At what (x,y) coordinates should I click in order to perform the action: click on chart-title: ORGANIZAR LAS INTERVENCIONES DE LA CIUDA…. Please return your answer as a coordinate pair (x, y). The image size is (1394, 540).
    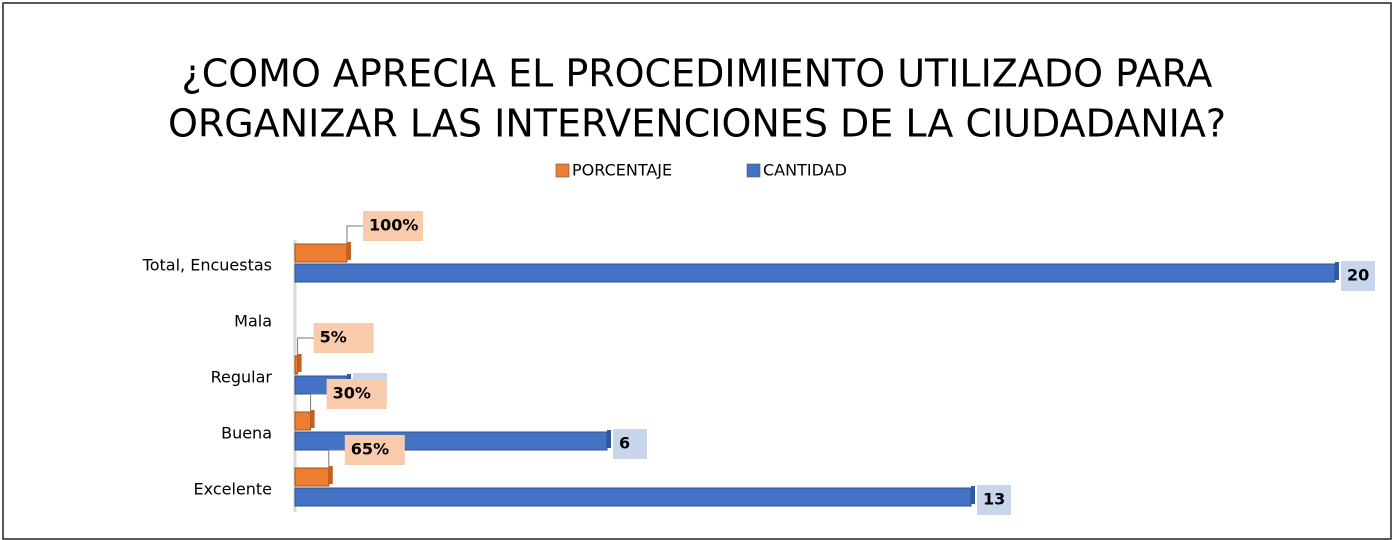
    Looking at the image, I should click on (697, 124).